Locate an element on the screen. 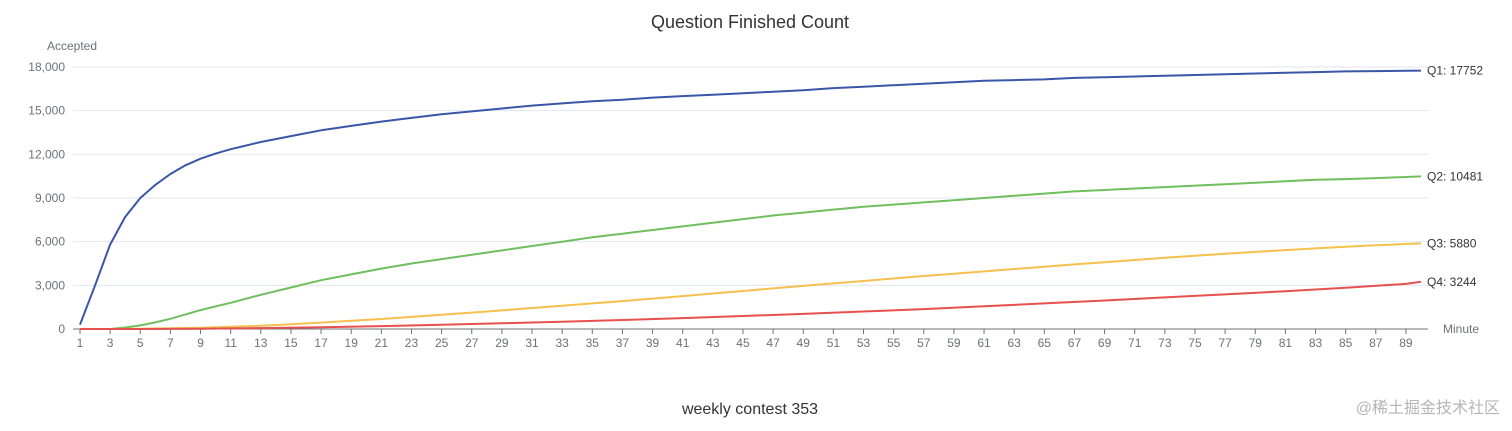  x-tick-label: 63 is located at coordinates (1015, 343).